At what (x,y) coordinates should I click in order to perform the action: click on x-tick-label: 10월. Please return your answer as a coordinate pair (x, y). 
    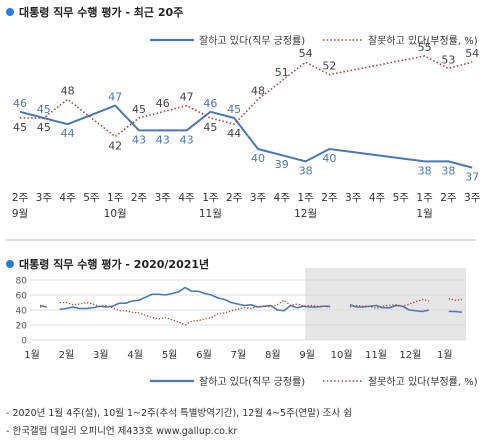
    Looking at the image, I should click on (342, 355).